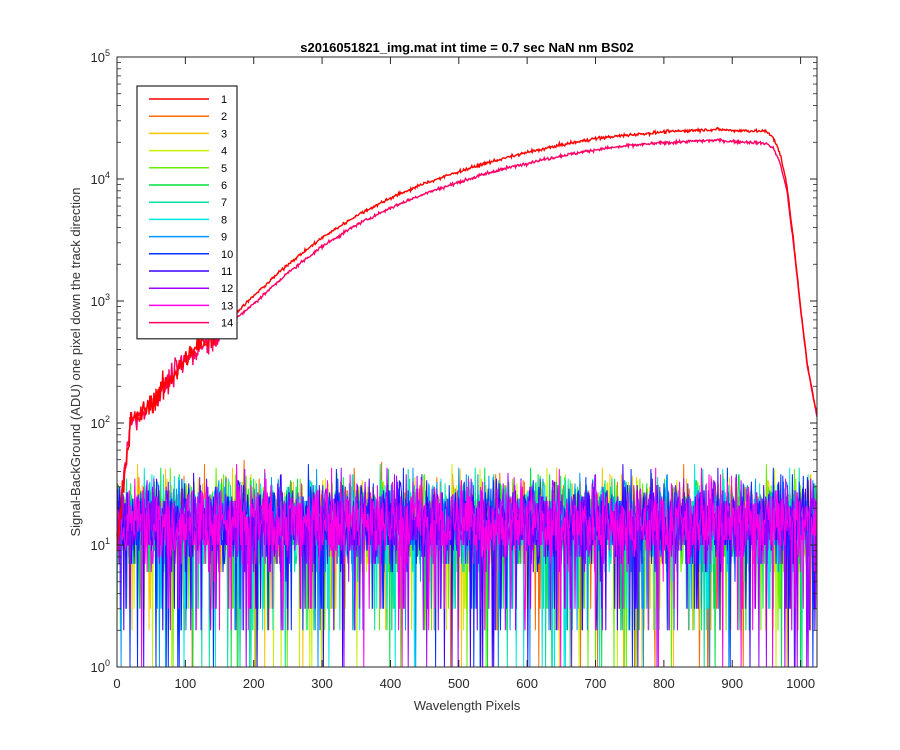 This screenshot has width=900, height=750. What do you see at coordinates (100, 422) in the screenshot?
I see `y-tick-label: 10²` at bounding box center [100, 422].